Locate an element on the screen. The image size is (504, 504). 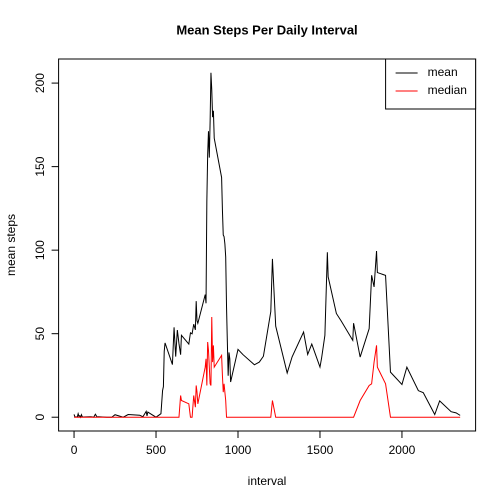
legend-label: median is located at coordinates (447, 90).